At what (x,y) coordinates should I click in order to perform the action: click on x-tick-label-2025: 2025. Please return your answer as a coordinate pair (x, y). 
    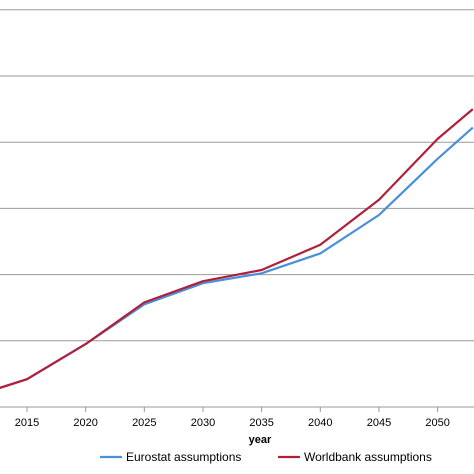
    Looking at the image, I should click on (144, 423).